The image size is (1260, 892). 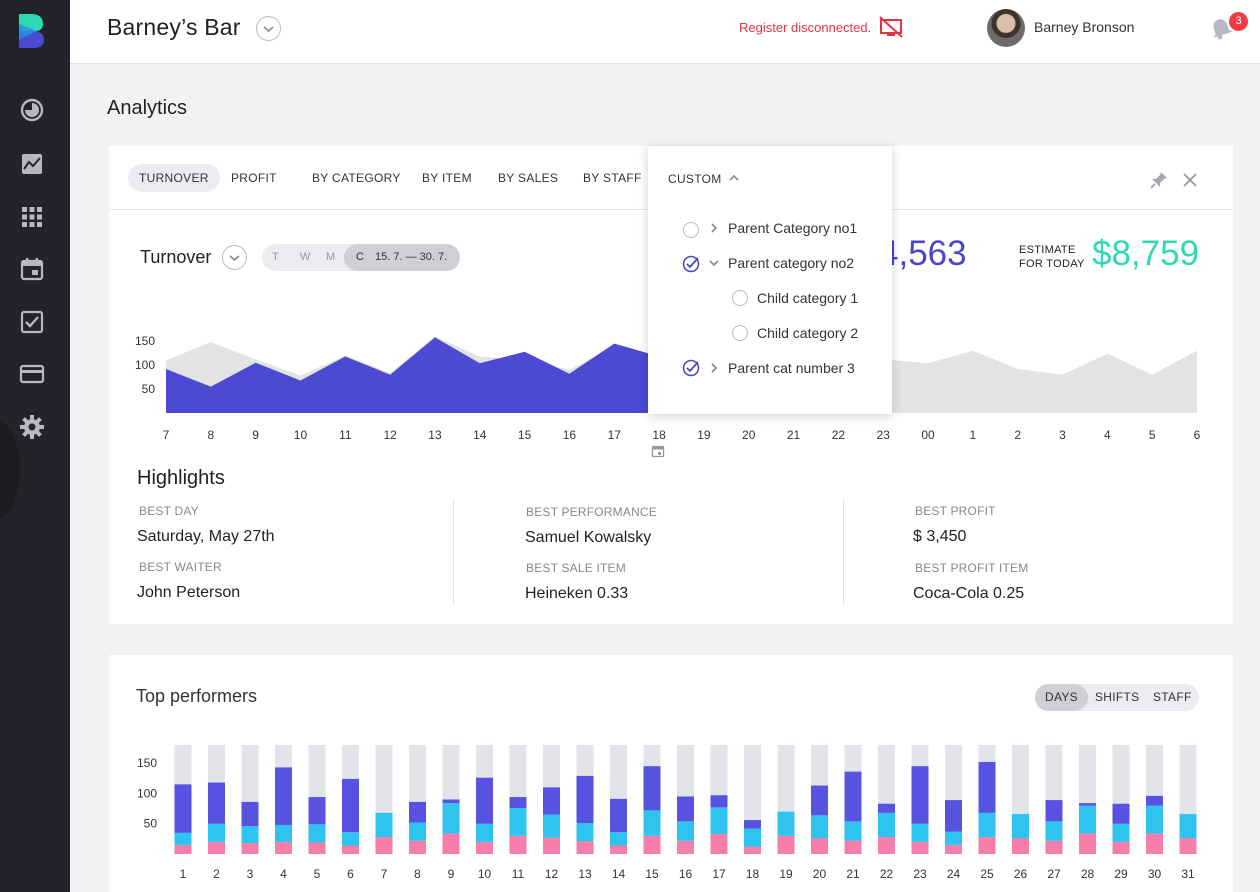 I want to click on option-child-category-2: Child category 2, so click(x=808, y=333).